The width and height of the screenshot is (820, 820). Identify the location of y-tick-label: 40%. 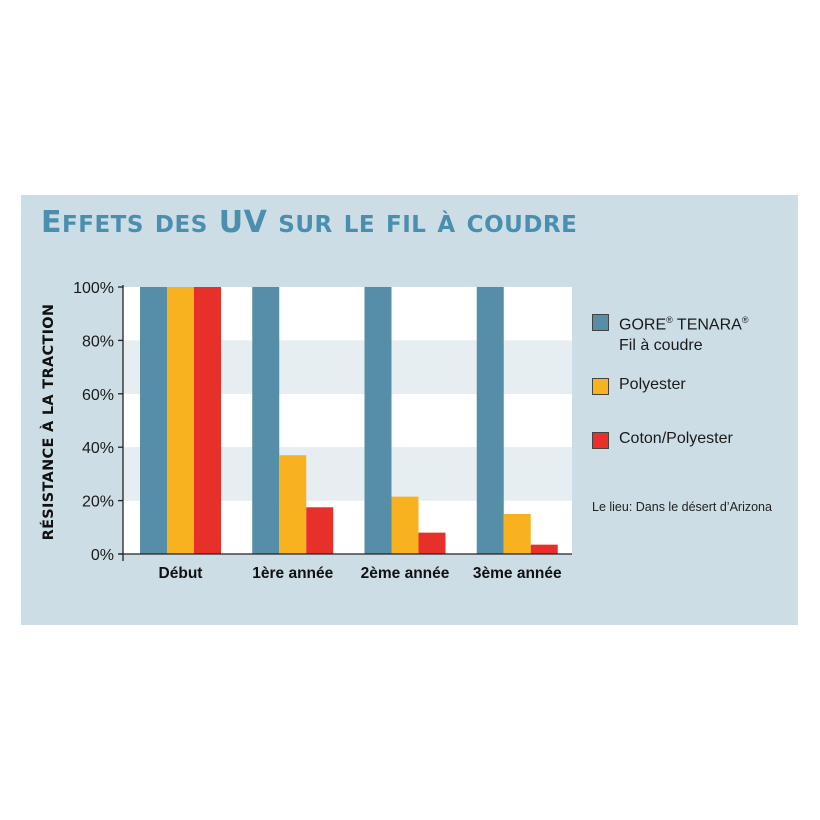
(98, 448).